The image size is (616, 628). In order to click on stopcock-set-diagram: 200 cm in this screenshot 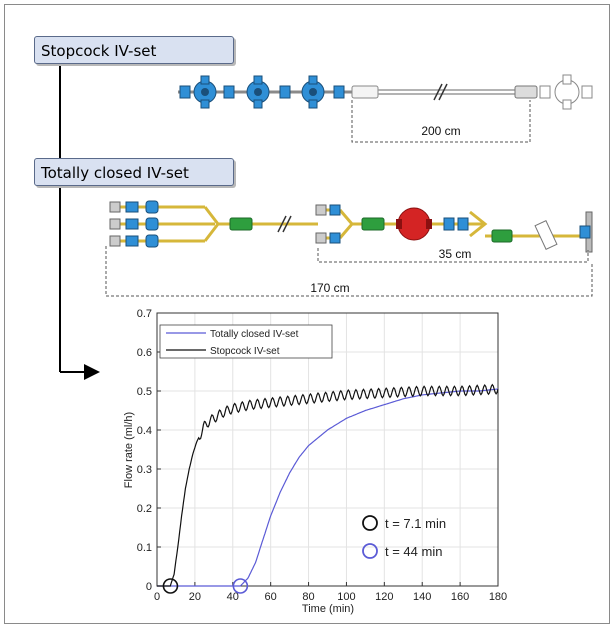, I will do `click(385, 108)`.